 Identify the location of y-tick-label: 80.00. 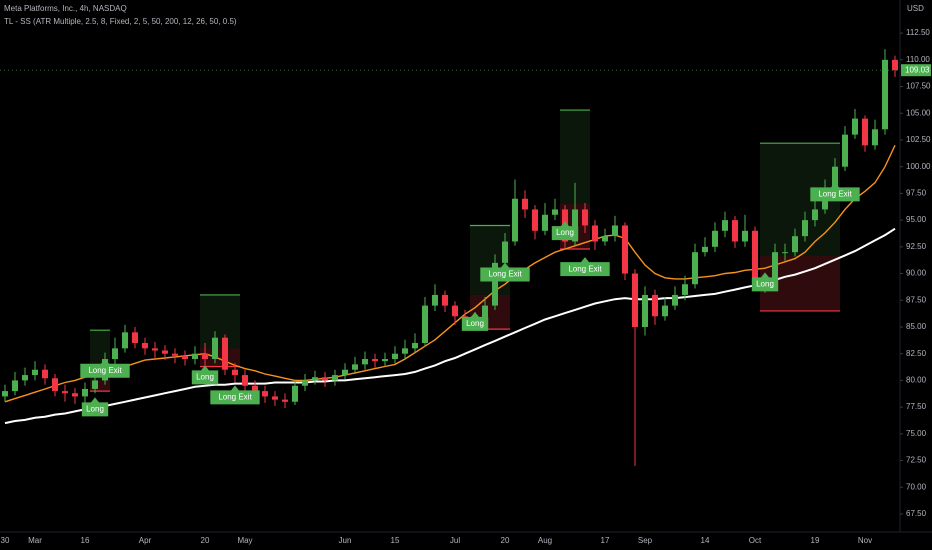
(916, 380).